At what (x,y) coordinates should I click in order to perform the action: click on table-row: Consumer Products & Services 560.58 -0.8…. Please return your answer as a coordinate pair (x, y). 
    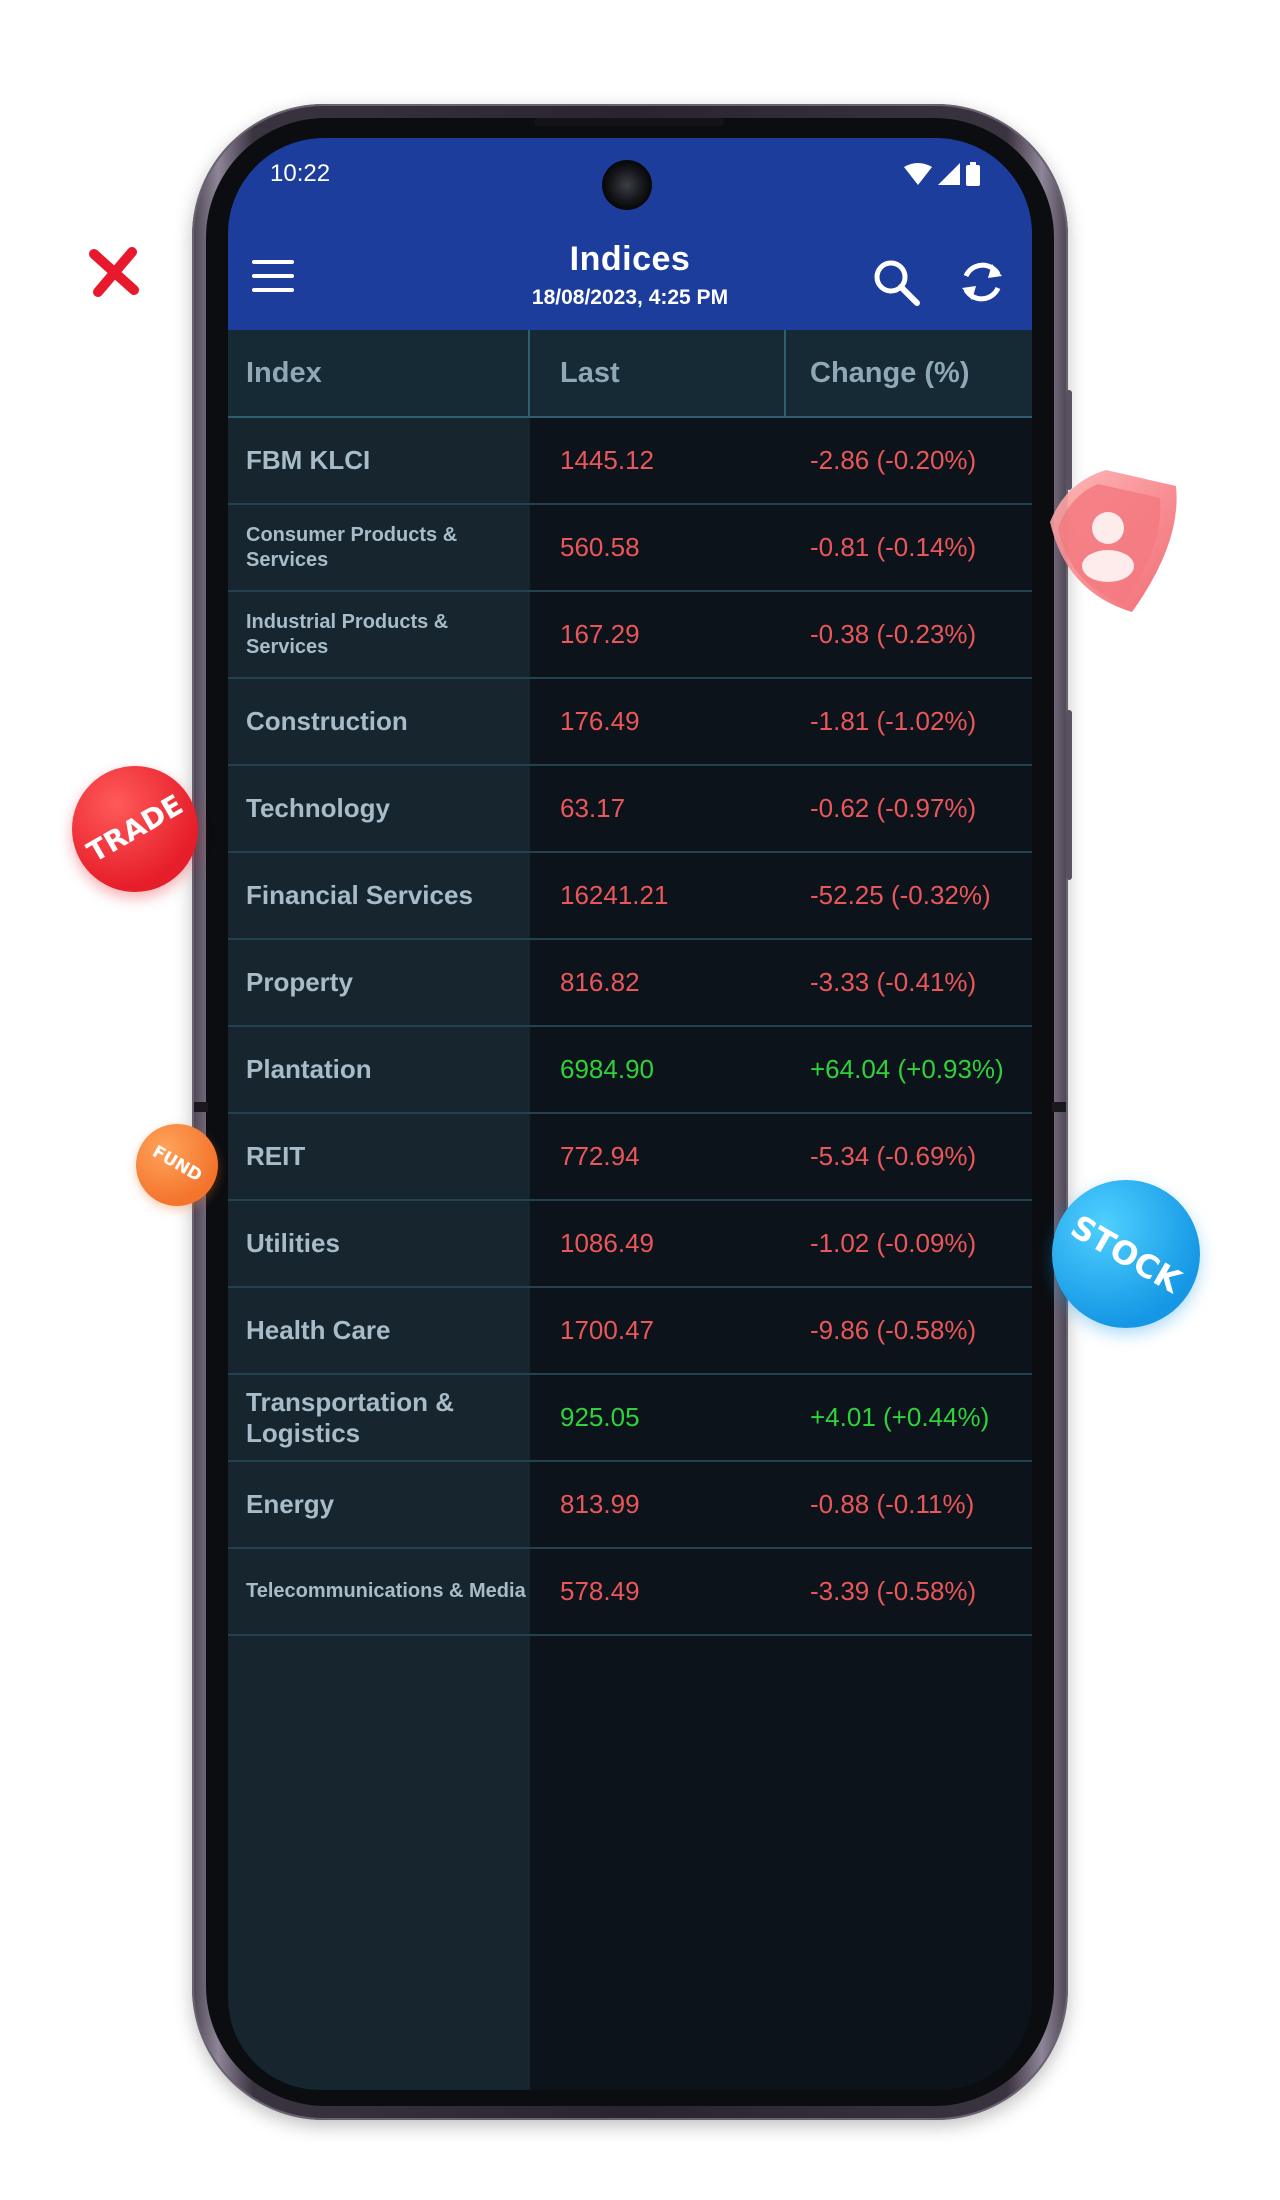
    Looking at the image, I should click on (630, 548).